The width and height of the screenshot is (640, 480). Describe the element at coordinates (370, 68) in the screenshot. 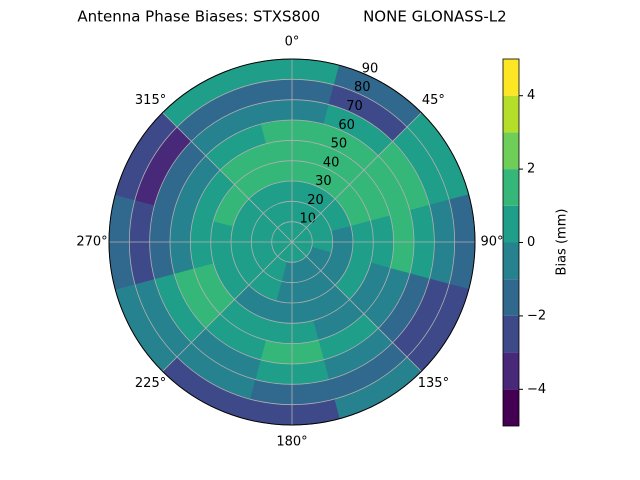

I see `r-tick-label: 90` at that location.